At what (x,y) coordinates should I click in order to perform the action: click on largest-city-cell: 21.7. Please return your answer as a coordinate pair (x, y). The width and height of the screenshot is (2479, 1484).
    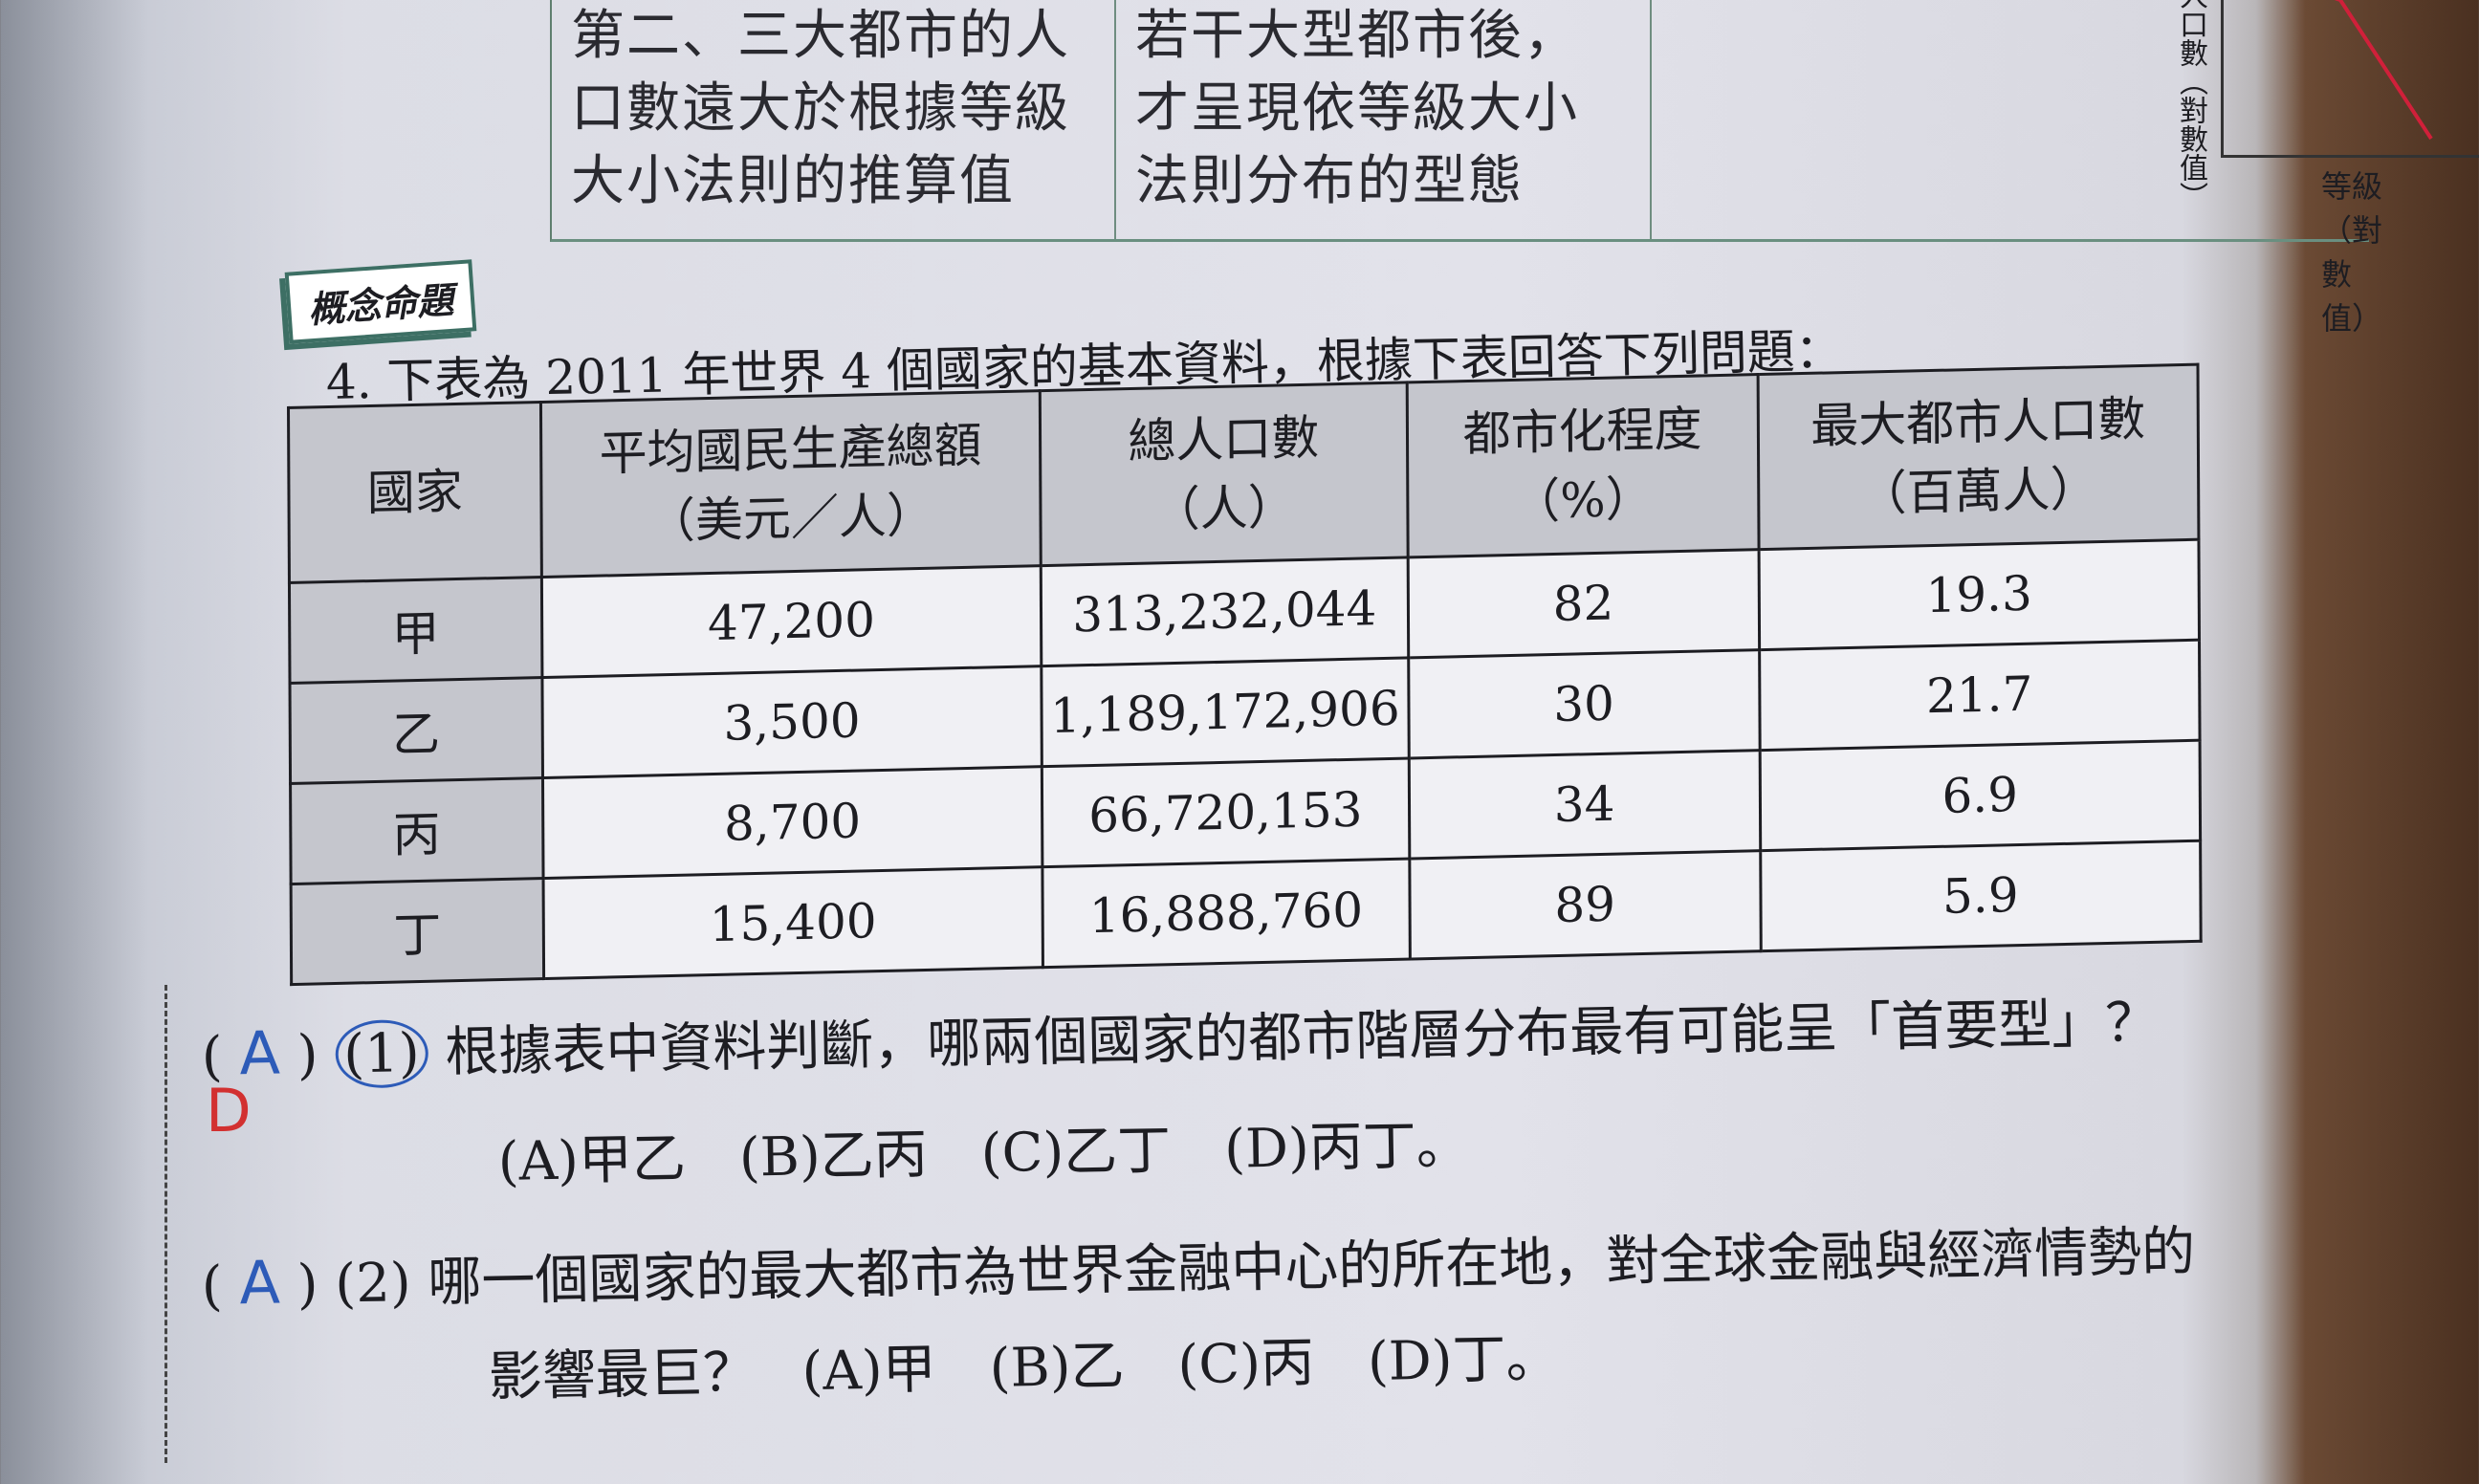
    Looking at the image, I should click on (1980, 696).